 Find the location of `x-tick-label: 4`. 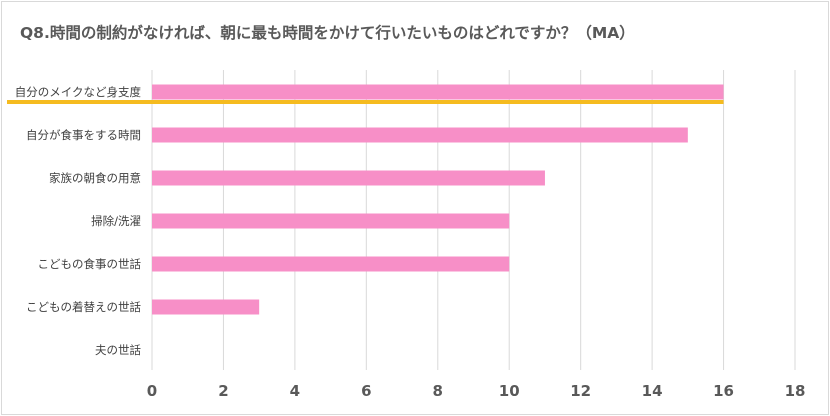

x-tick-label: 4 is located at coordinates (295, 391).